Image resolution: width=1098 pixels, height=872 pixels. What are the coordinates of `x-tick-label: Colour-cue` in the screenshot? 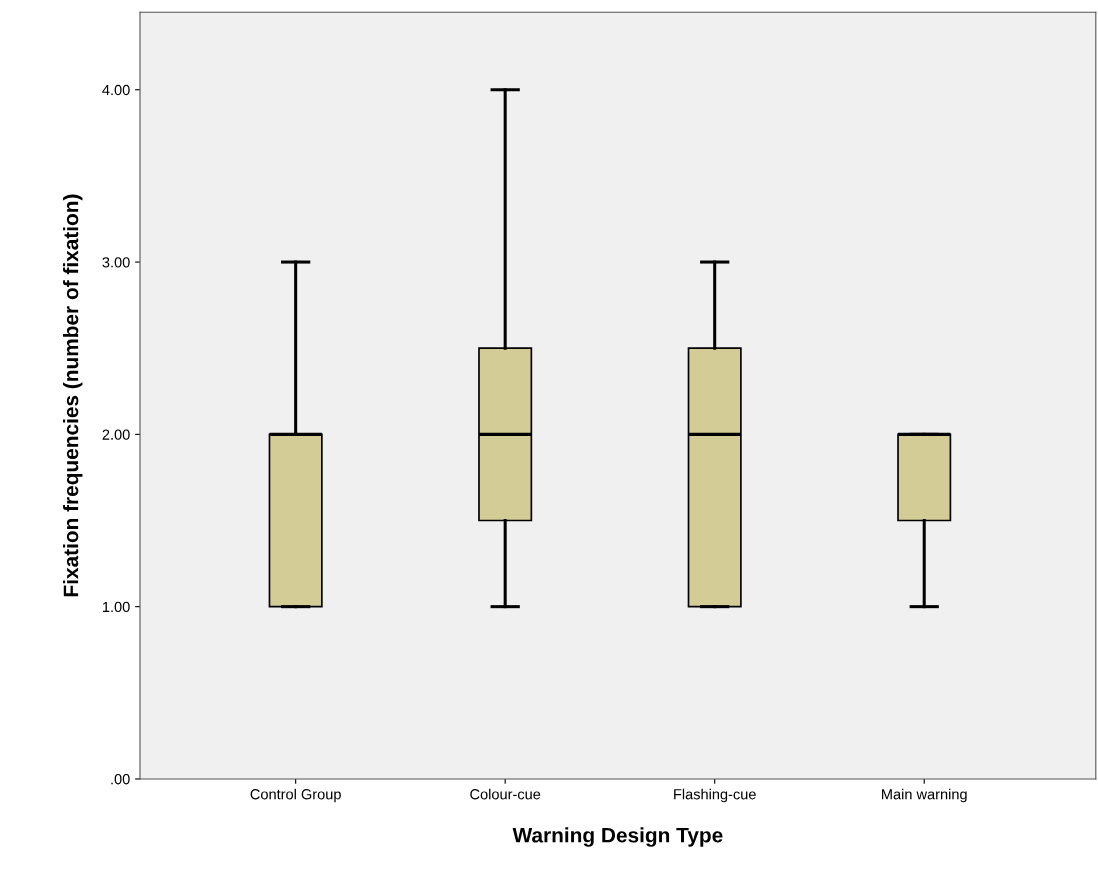 It's located at (505, 794).